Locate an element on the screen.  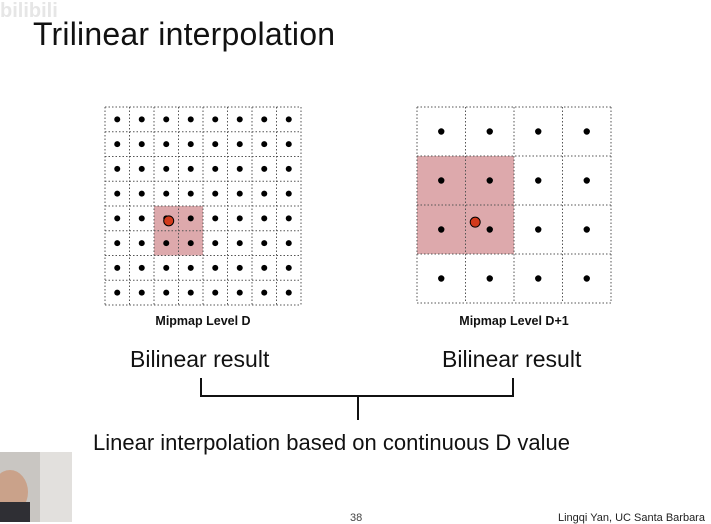
webcam-thumbnail is located at coordinates (36, 487).